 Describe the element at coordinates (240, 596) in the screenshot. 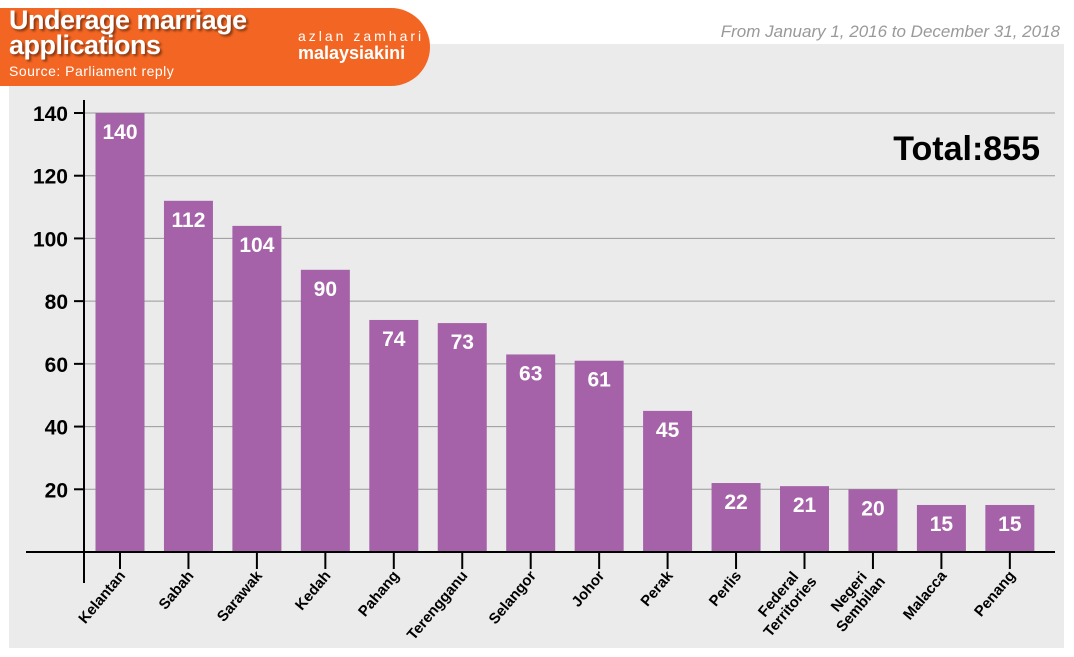

I see `x-tick-label: Sarawak` at that location.